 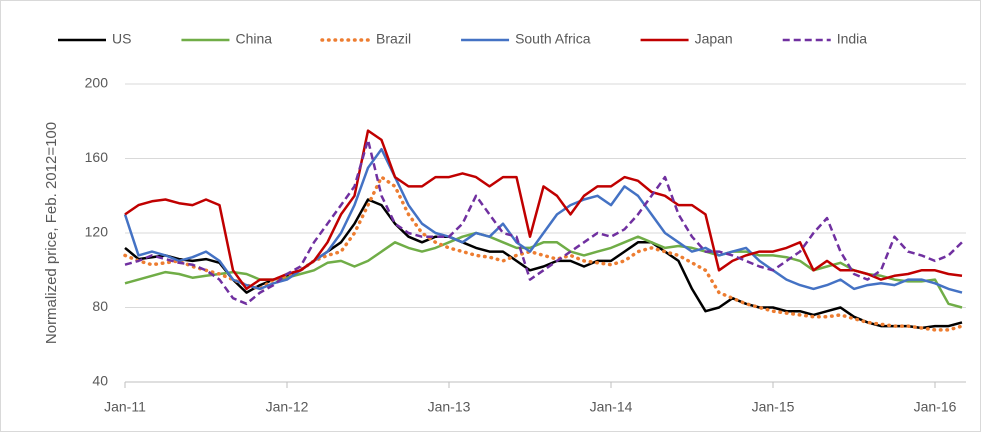 What do you see at coordinates (97, 157) in the screenshot?
I see `y-tick-label: 160` at bounding box center [97, 157].